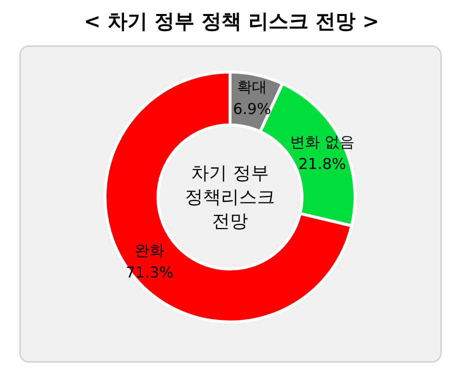 The image size is (463, 375). What do you see at coordinates (149, 251) in the screenshot?
I see `slice-label: 완화` at bounding box center [149, 251].